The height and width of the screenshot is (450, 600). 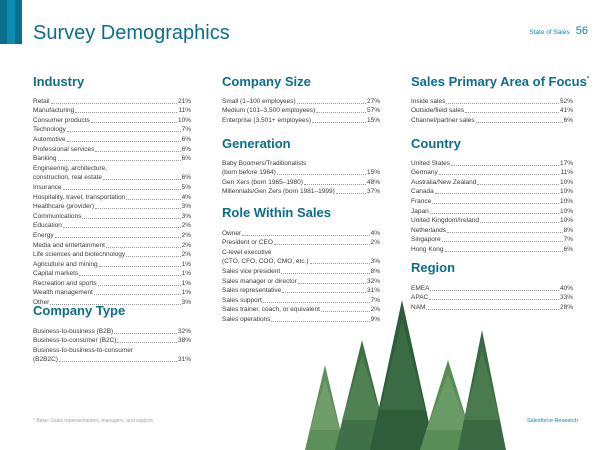 What do you see at coordinates (431, 163) in the screenshot?
I see `item-label: United States` at bounding box center [431, 163].